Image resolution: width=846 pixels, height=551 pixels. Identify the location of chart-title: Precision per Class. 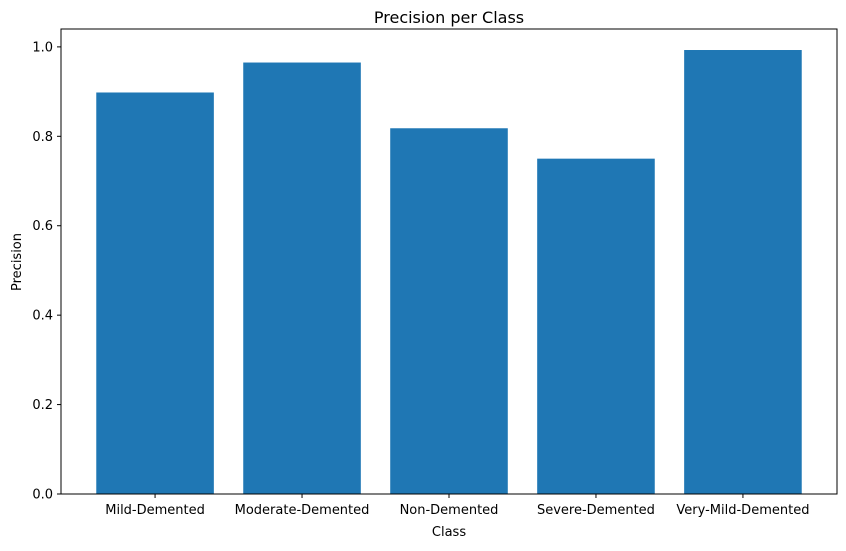
(449, 17).